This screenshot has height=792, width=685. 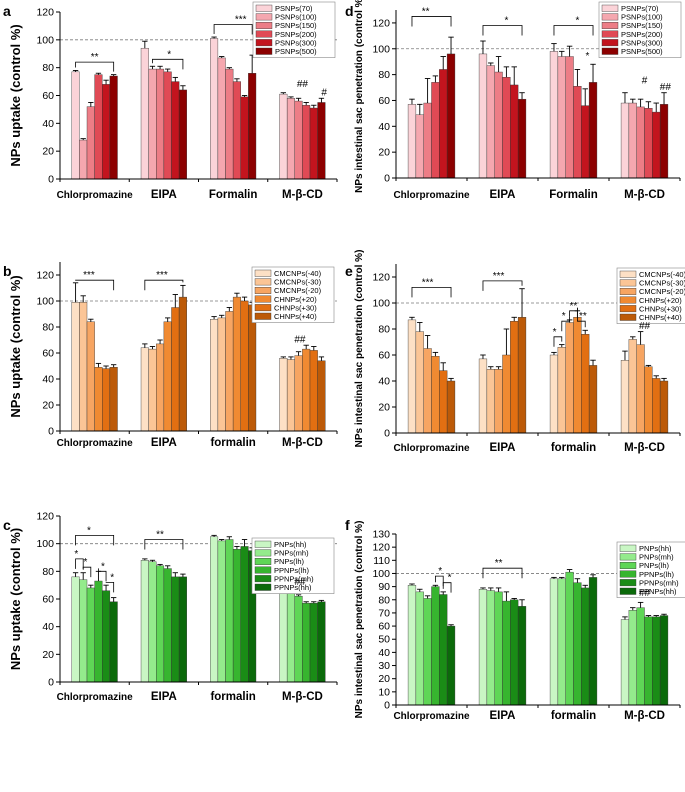 I want to click on panel-letter: e, so click(x=349, y=271).